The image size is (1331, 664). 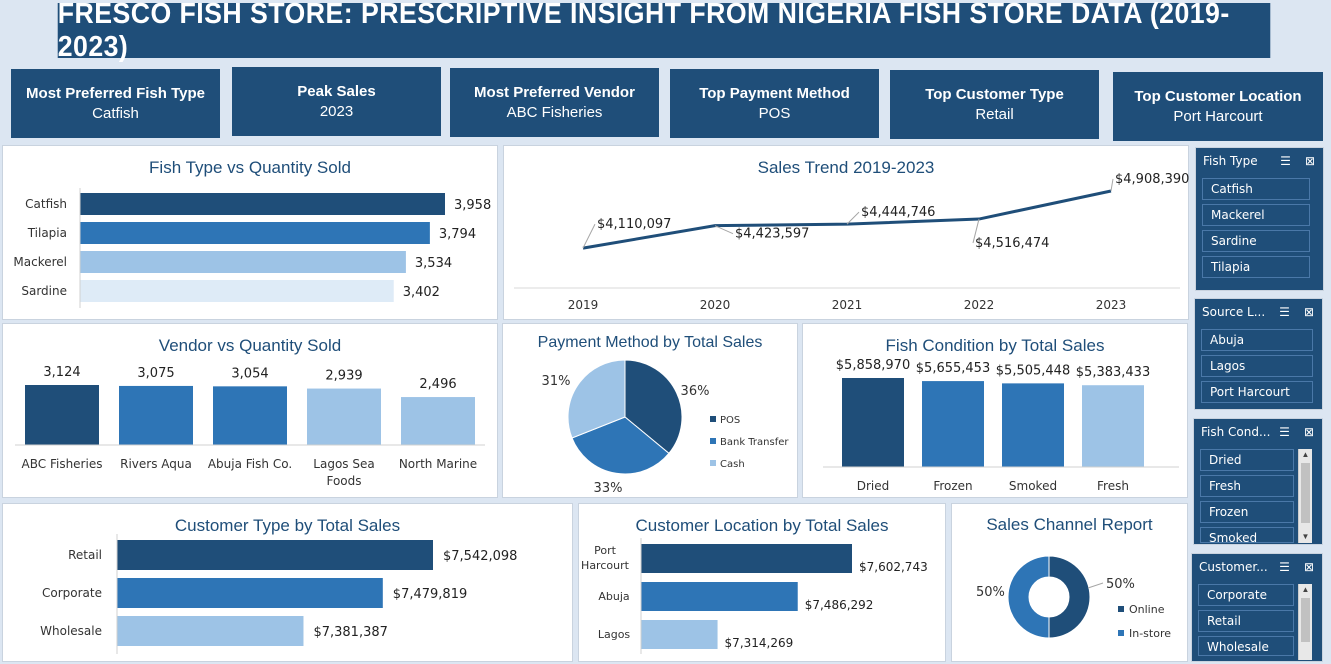 What do you see at coordinates (1246, 621) in the screenshot?
I see `slicer-item: Retail` at bounding box center [1246, 621].